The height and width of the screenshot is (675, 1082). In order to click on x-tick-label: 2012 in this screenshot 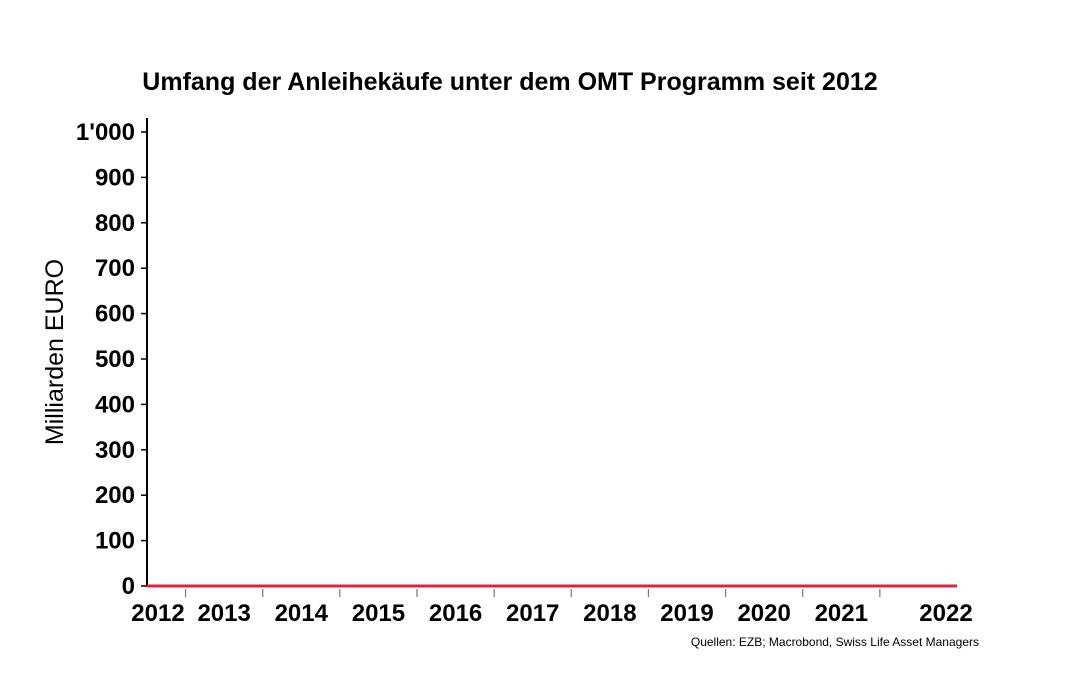, I will do `click(157, 613)`.